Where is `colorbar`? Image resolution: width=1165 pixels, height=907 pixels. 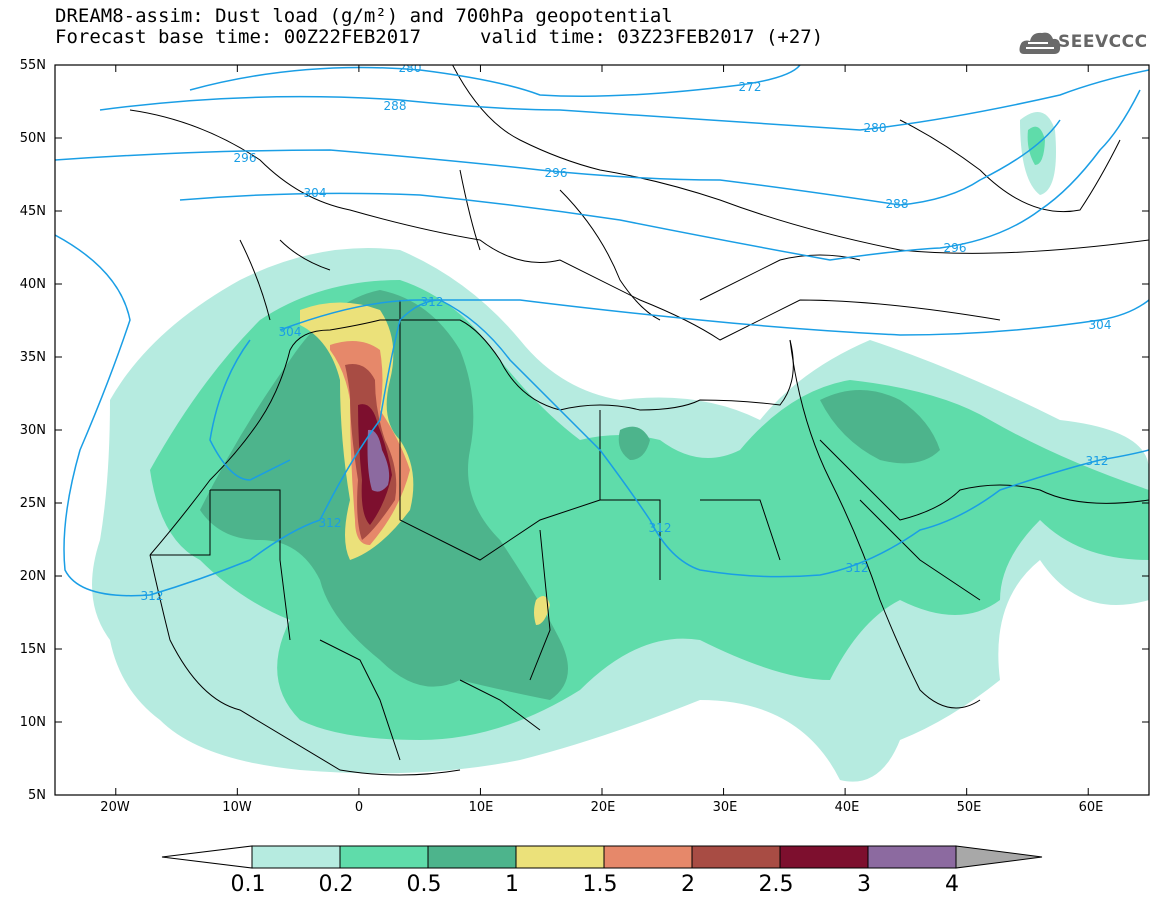 colorbar is located at coordinates (602, 857).